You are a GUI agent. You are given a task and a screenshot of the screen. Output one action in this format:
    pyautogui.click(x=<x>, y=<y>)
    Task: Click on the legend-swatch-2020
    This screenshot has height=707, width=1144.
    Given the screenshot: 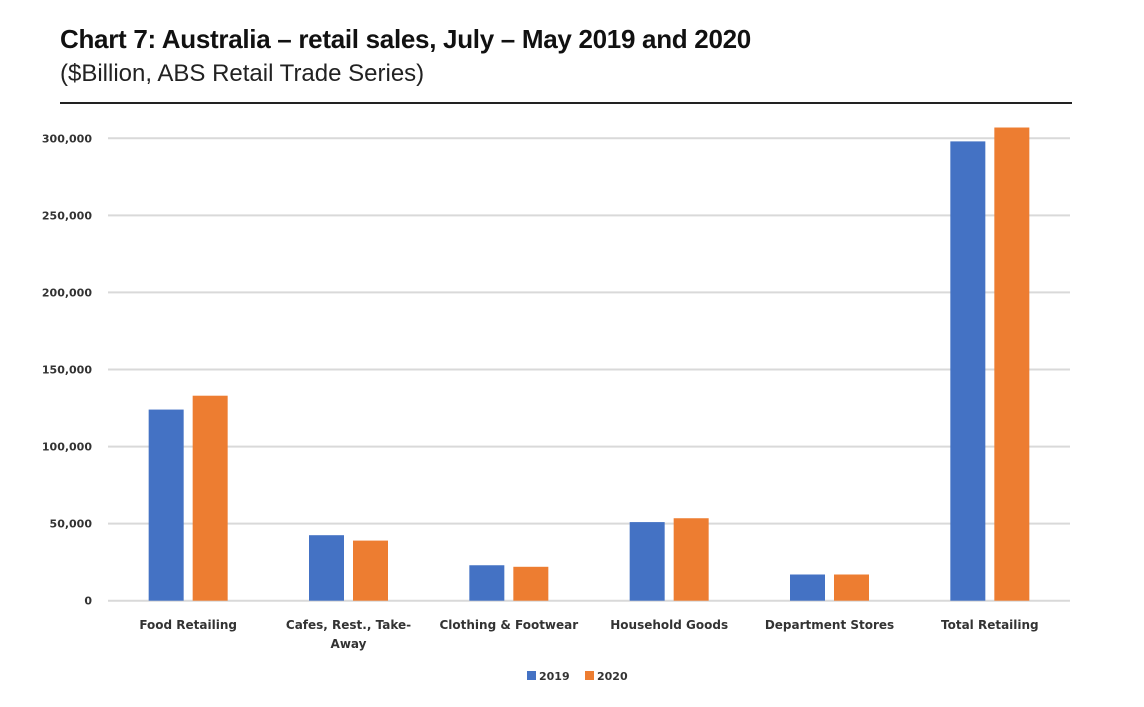 What is the action you would take?
    pyautogui.click(x=589, y=675)
    